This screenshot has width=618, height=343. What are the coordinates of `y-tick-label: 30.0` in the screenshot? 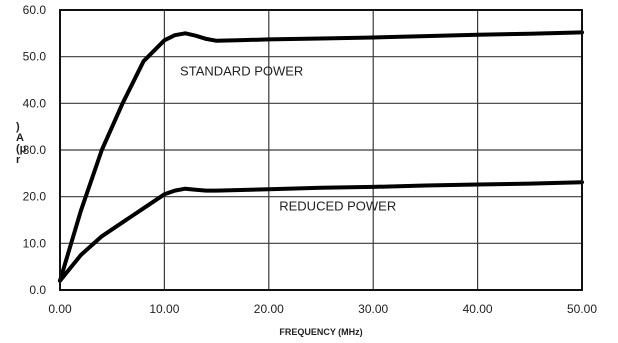 It's located at (35, 150).